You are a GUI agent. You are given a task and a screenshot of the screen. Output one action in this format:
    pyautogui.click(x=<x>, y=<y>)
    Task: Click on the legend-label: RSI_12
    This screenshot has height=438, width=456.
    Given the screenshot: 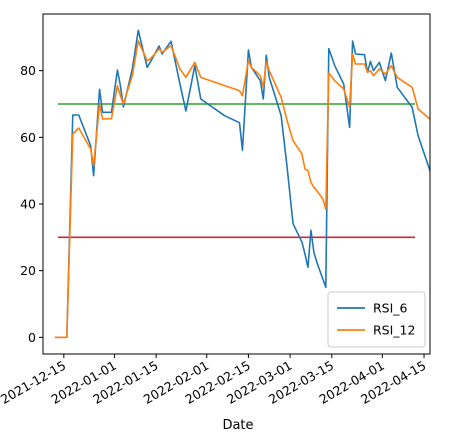 What is the action you would take?
    pyautogui.click(x=394, y=330)
    